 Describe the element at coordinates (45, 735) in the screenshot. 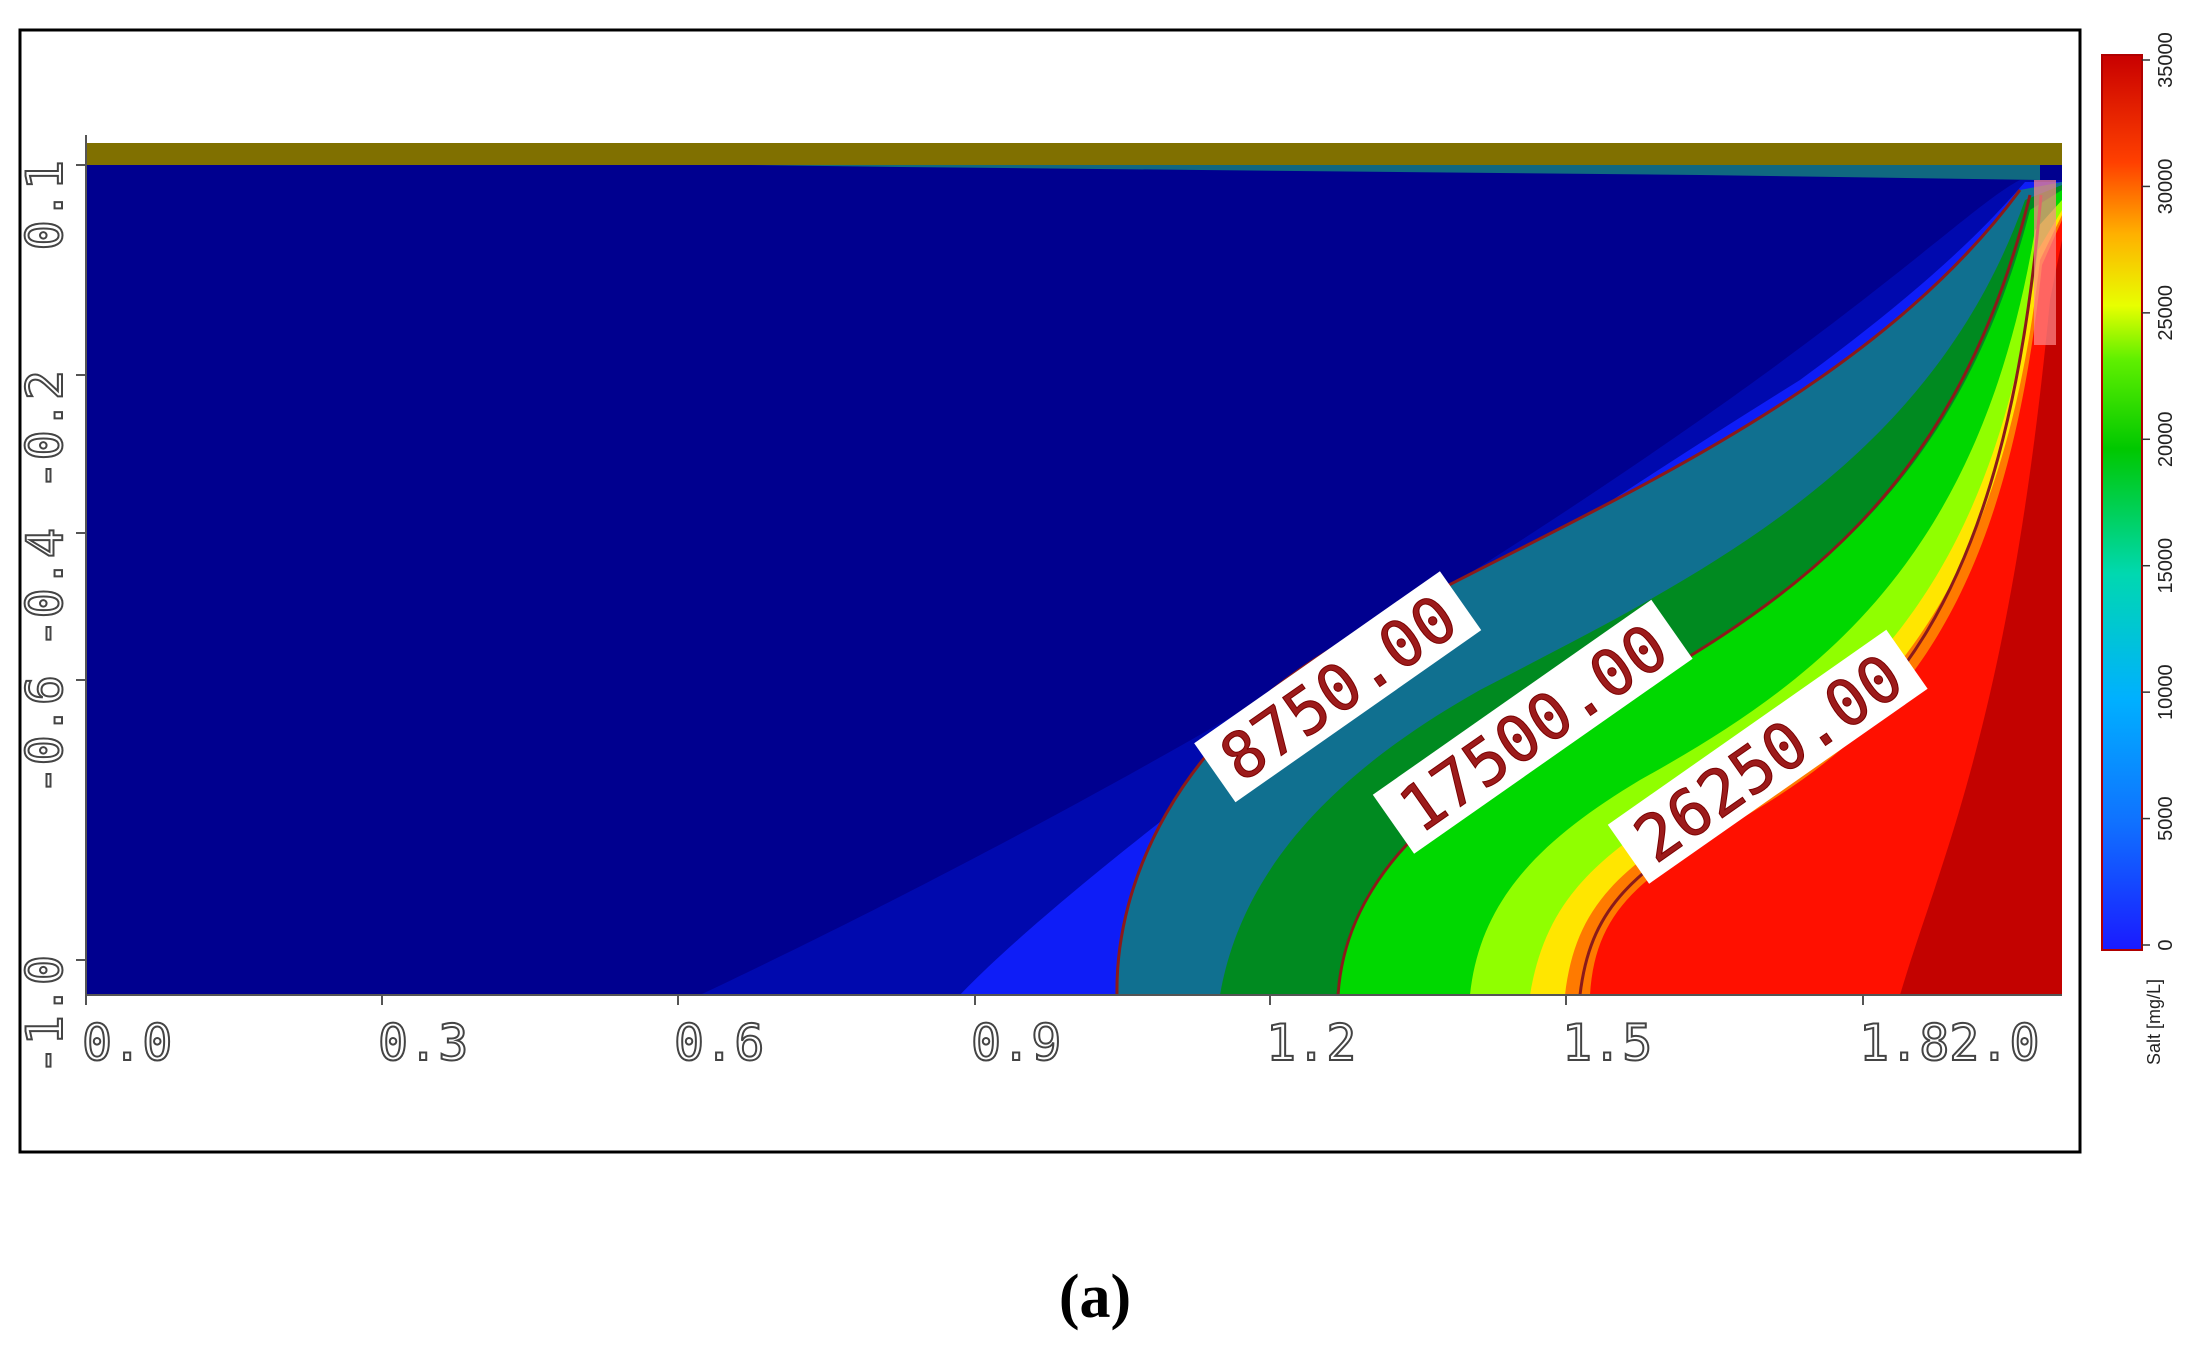

I see `y-tick-label: -0.6` at that location.